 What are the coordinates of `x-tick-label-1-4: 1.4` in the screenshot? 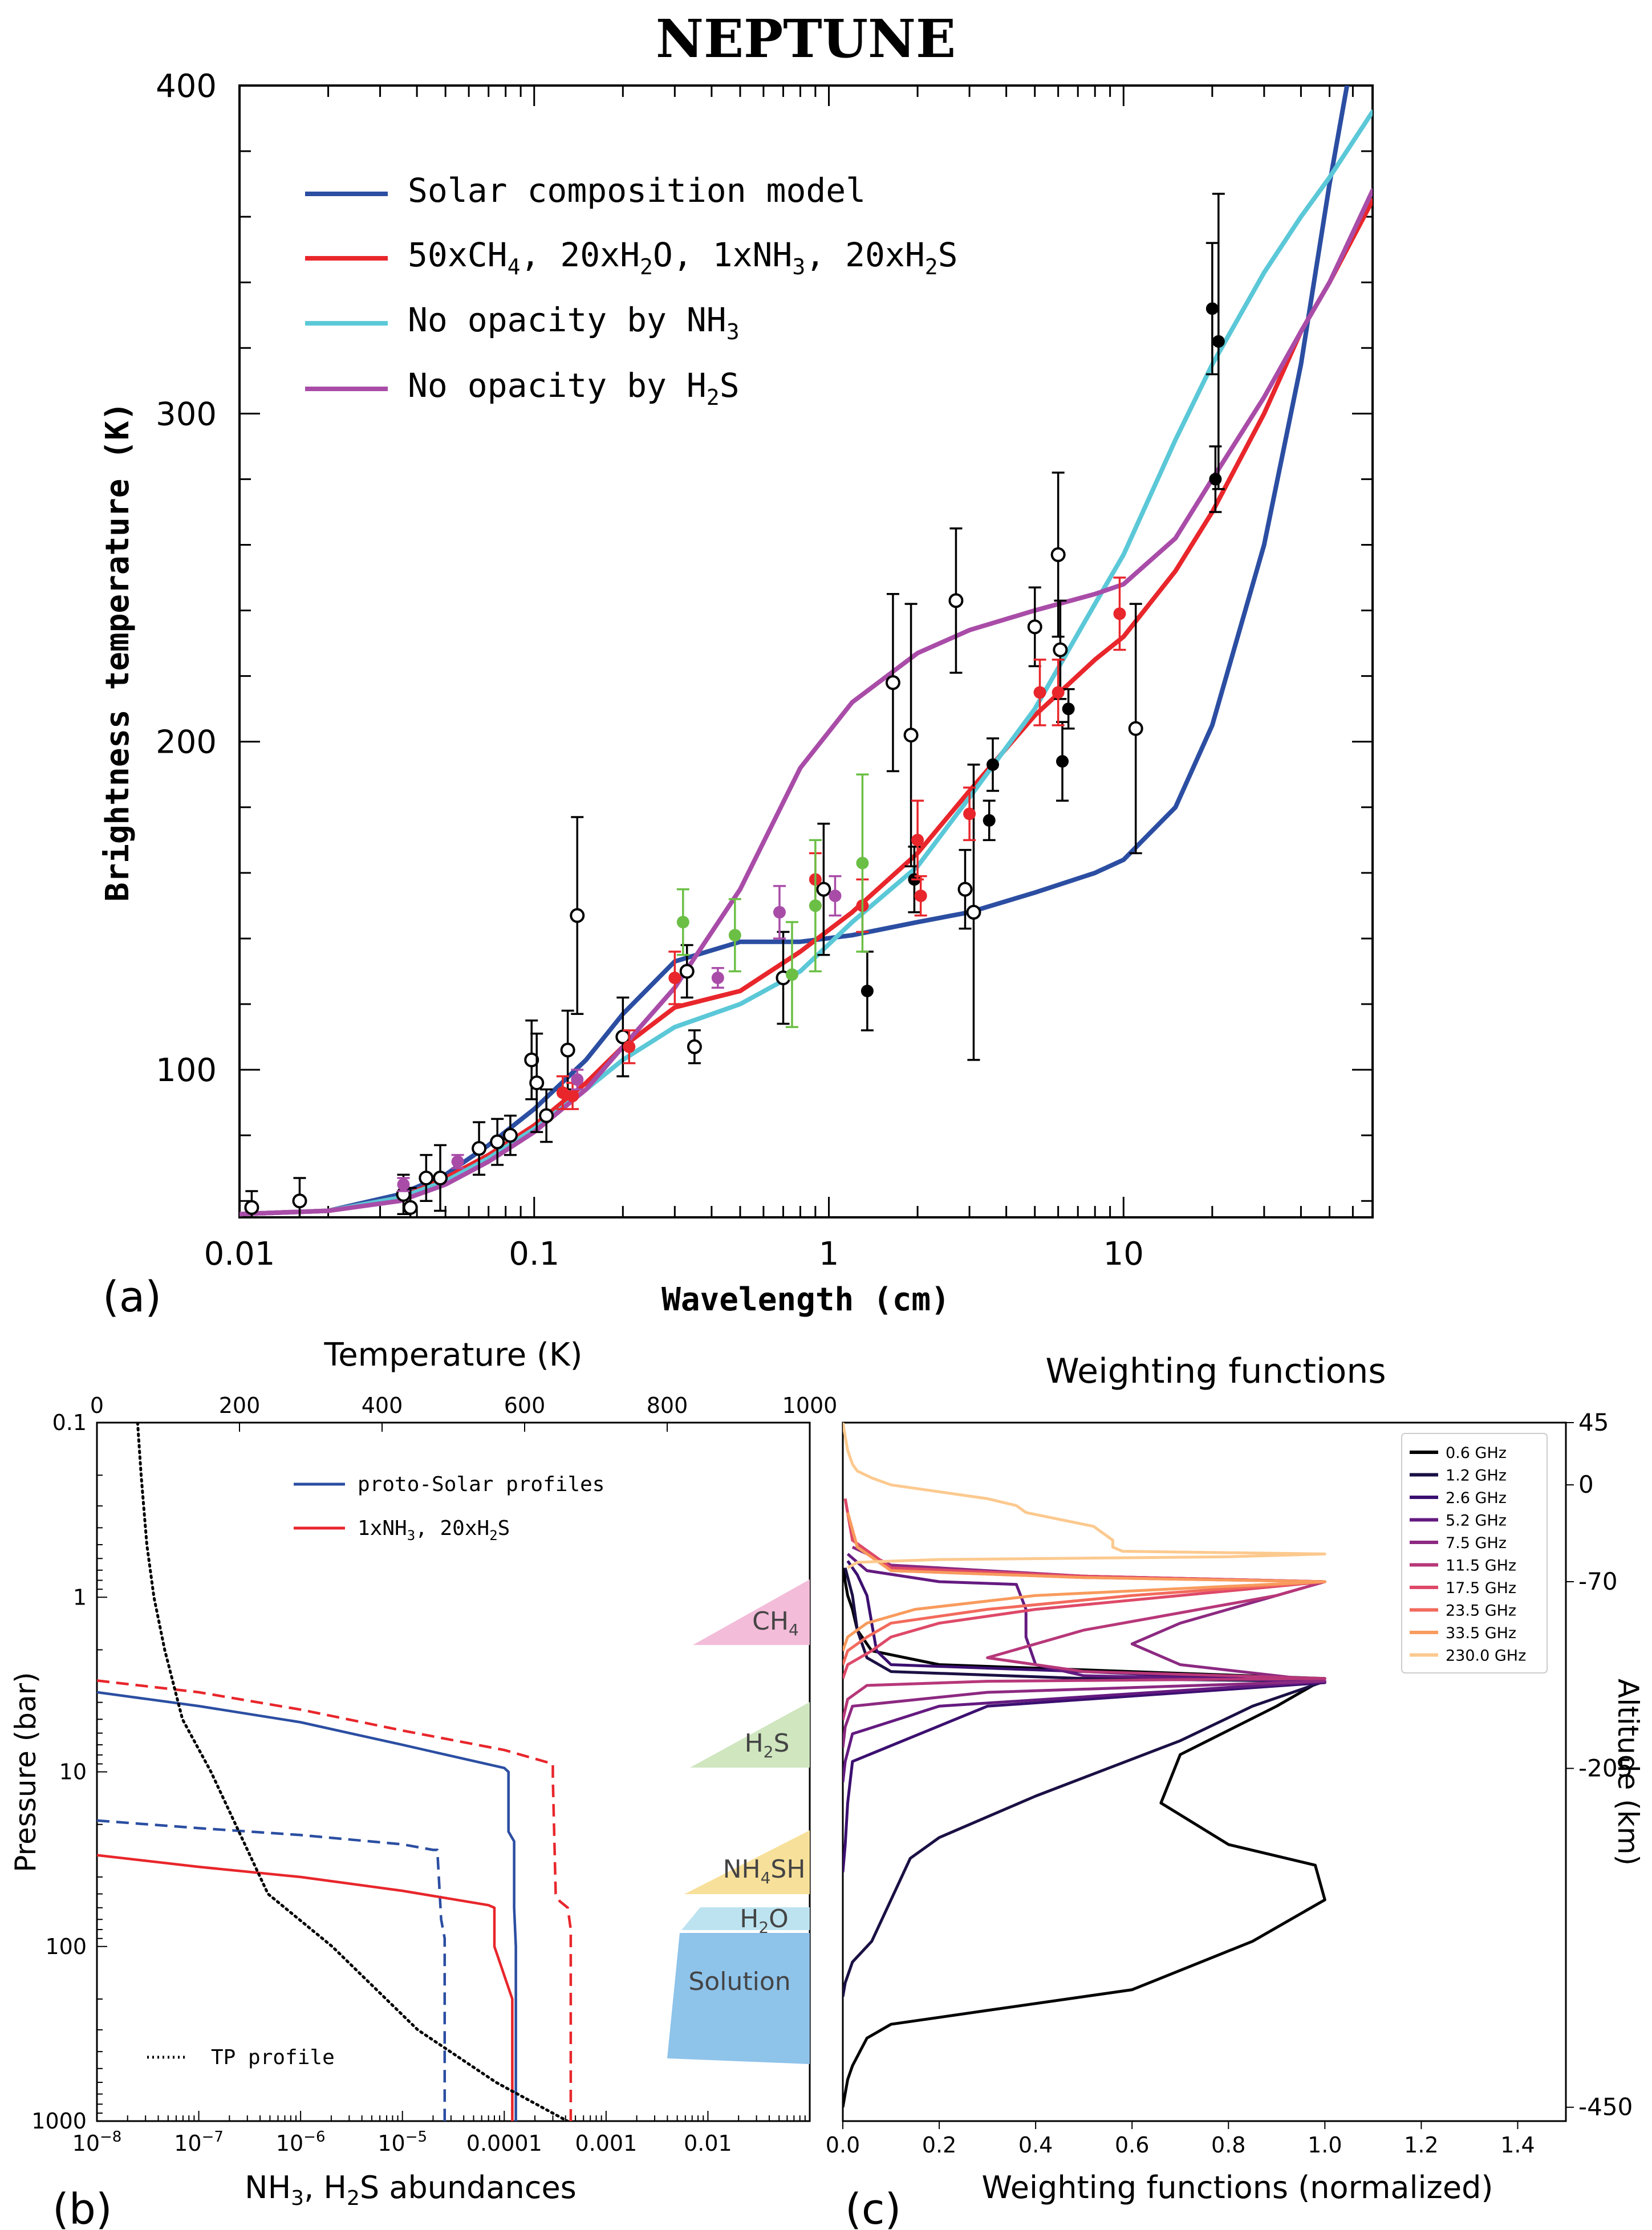 It's located at (1517, 2145).